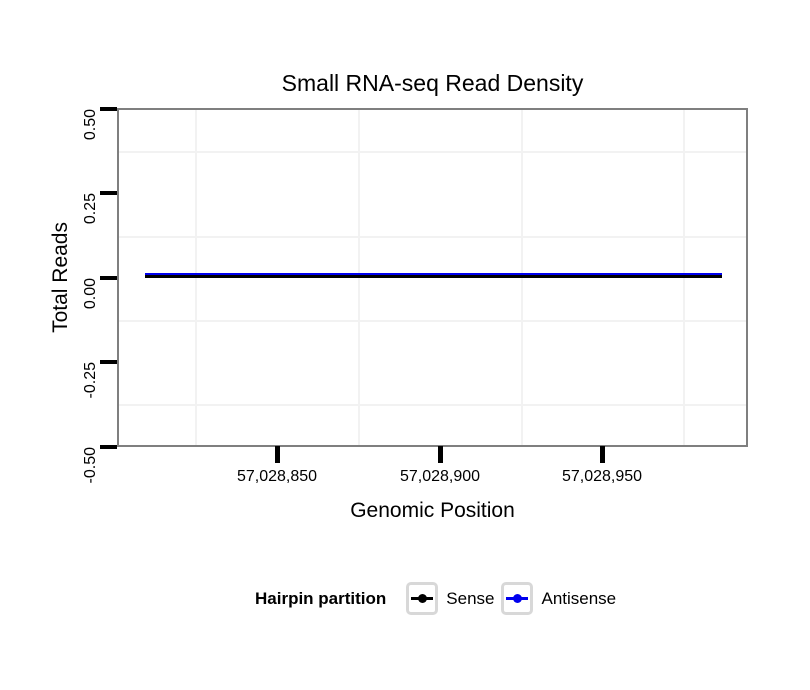  Describe the element at coordinates (90, 209) in the screenshot. I see `y-tick-label: 0.25` at that location.